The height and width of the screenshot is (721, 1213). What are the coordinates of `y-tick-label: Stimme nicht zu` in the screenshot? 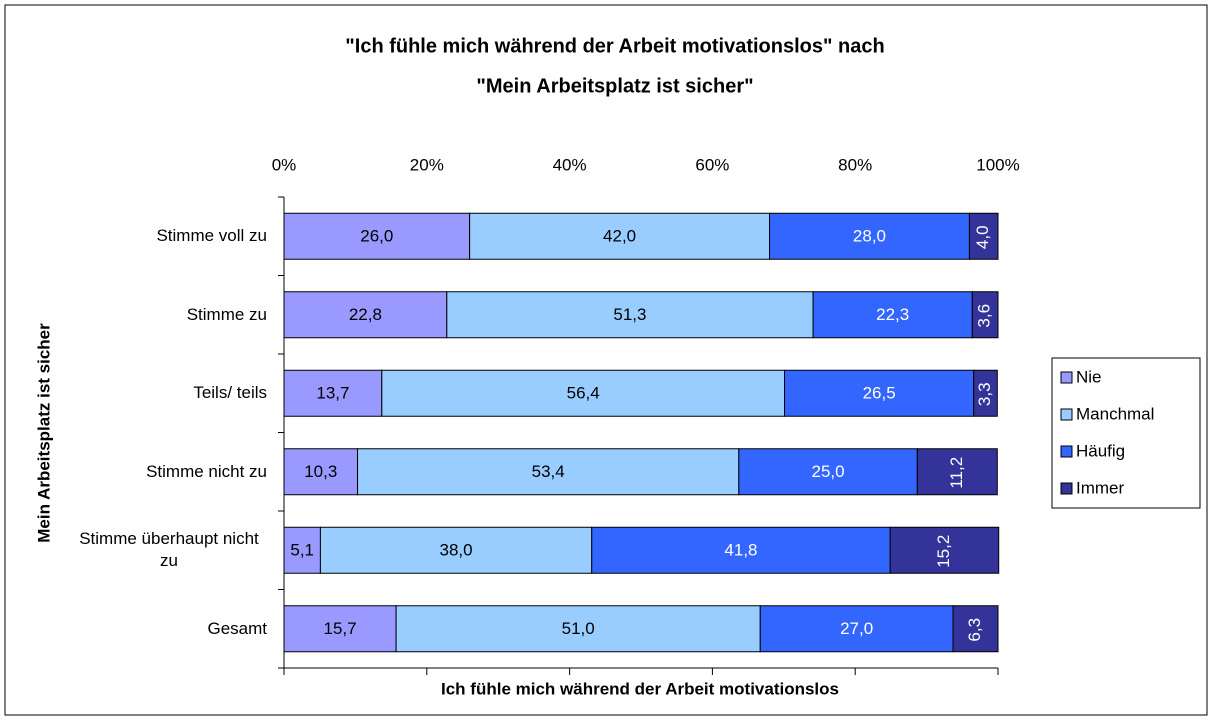 It's located at (206, 471).